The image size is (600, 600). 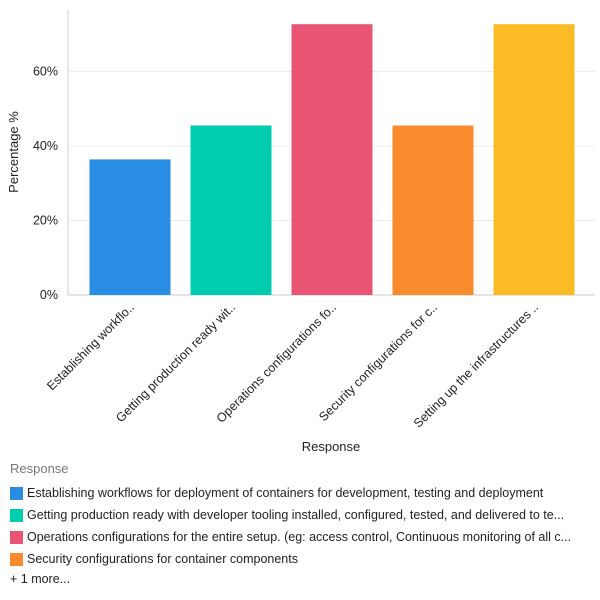 I want to click on y-tick-label: 40%, so click(x=45, y=146).